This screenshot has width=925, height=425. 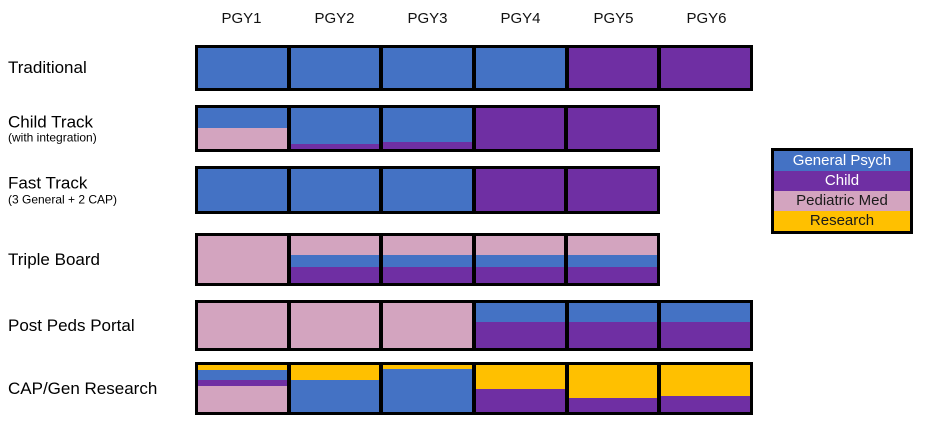 I want to click on legend: General Psych Child Pediatric Med Research, so click(x=842, y=191).